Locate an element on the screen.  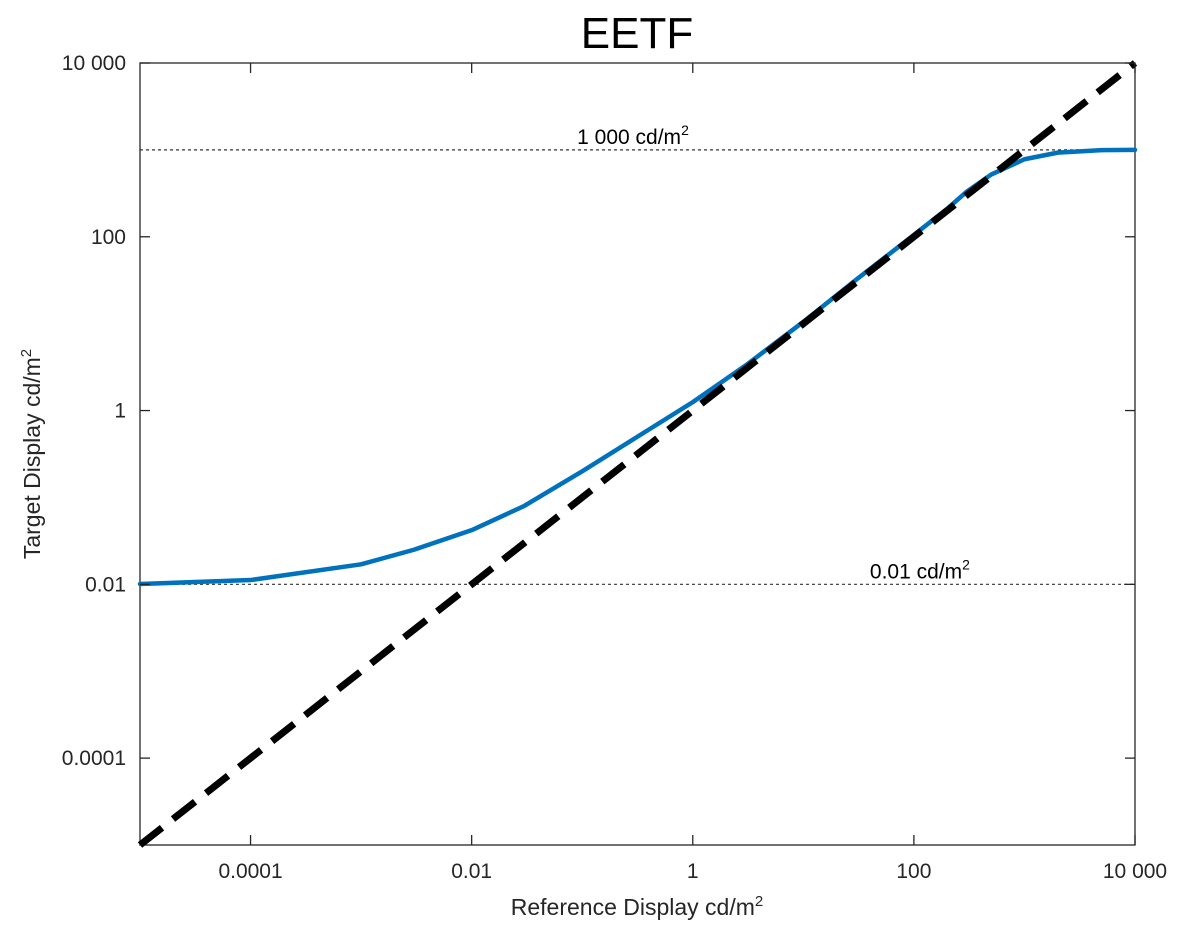
x-tick-label: 10 000 is located at coordinates (1135, 871).